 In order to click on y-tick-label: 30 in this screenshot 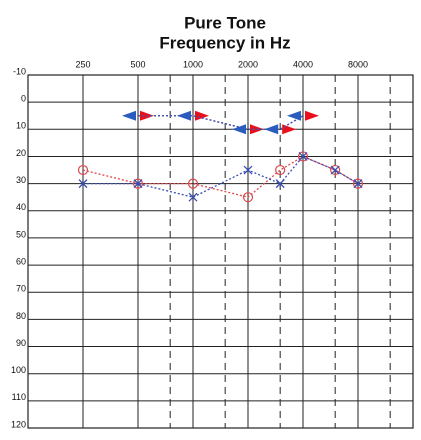, I will do `click(21, 180)`.